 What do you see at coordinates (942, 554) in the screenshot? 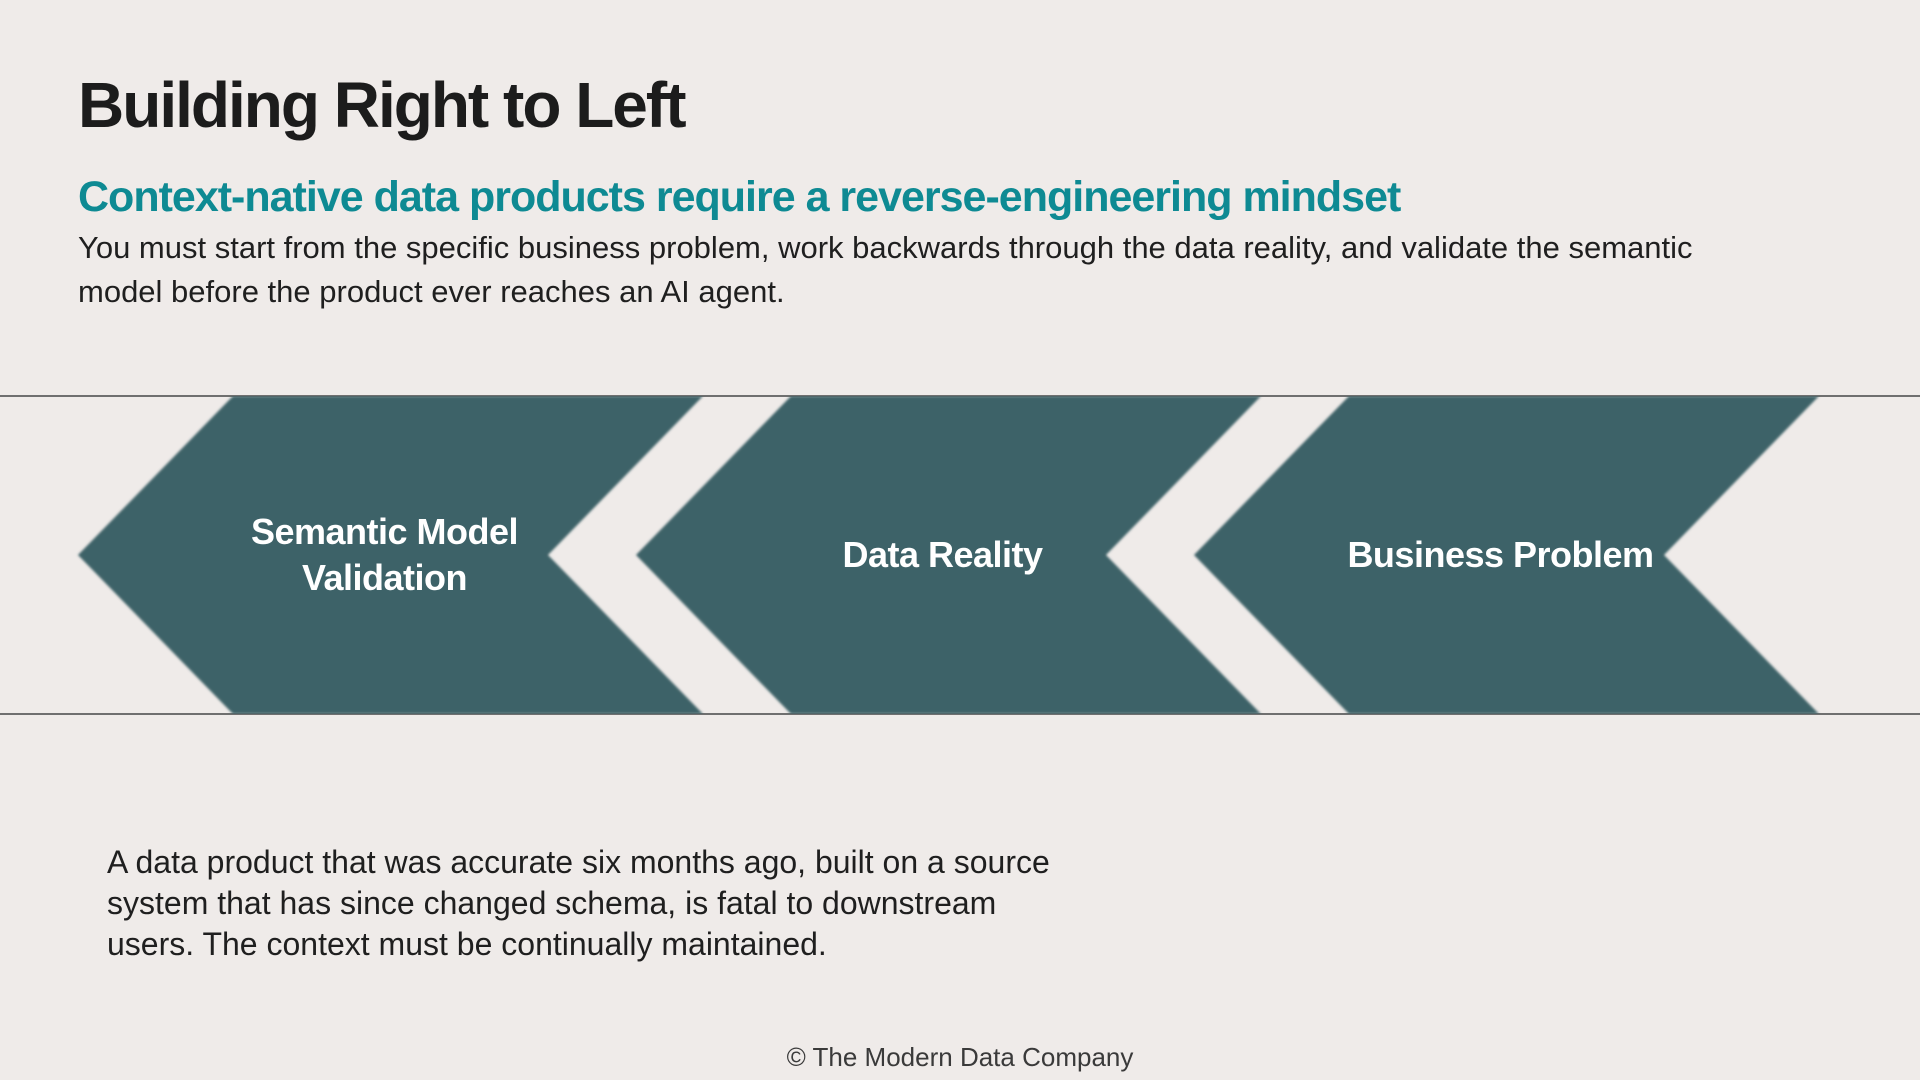
I see `chevron-label: Data Reality` at bounding box center [942, 554].